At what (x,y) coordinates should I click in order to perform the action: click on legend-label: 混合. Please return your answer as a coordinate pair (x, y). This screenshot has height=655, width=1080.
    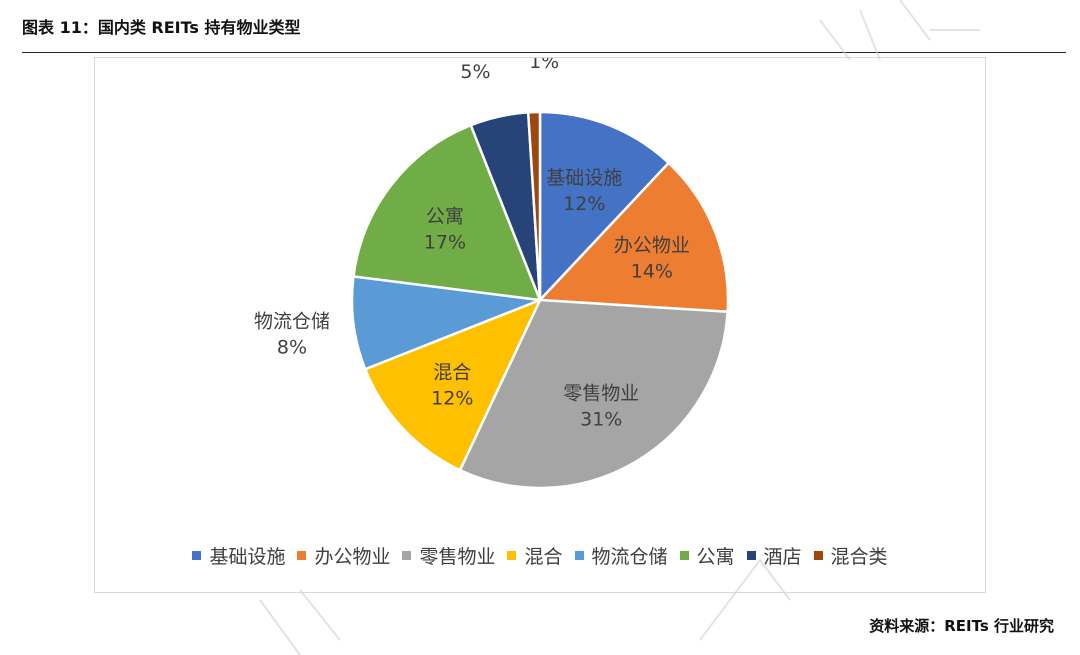
    Looking at the image, I should click on (543, 557).